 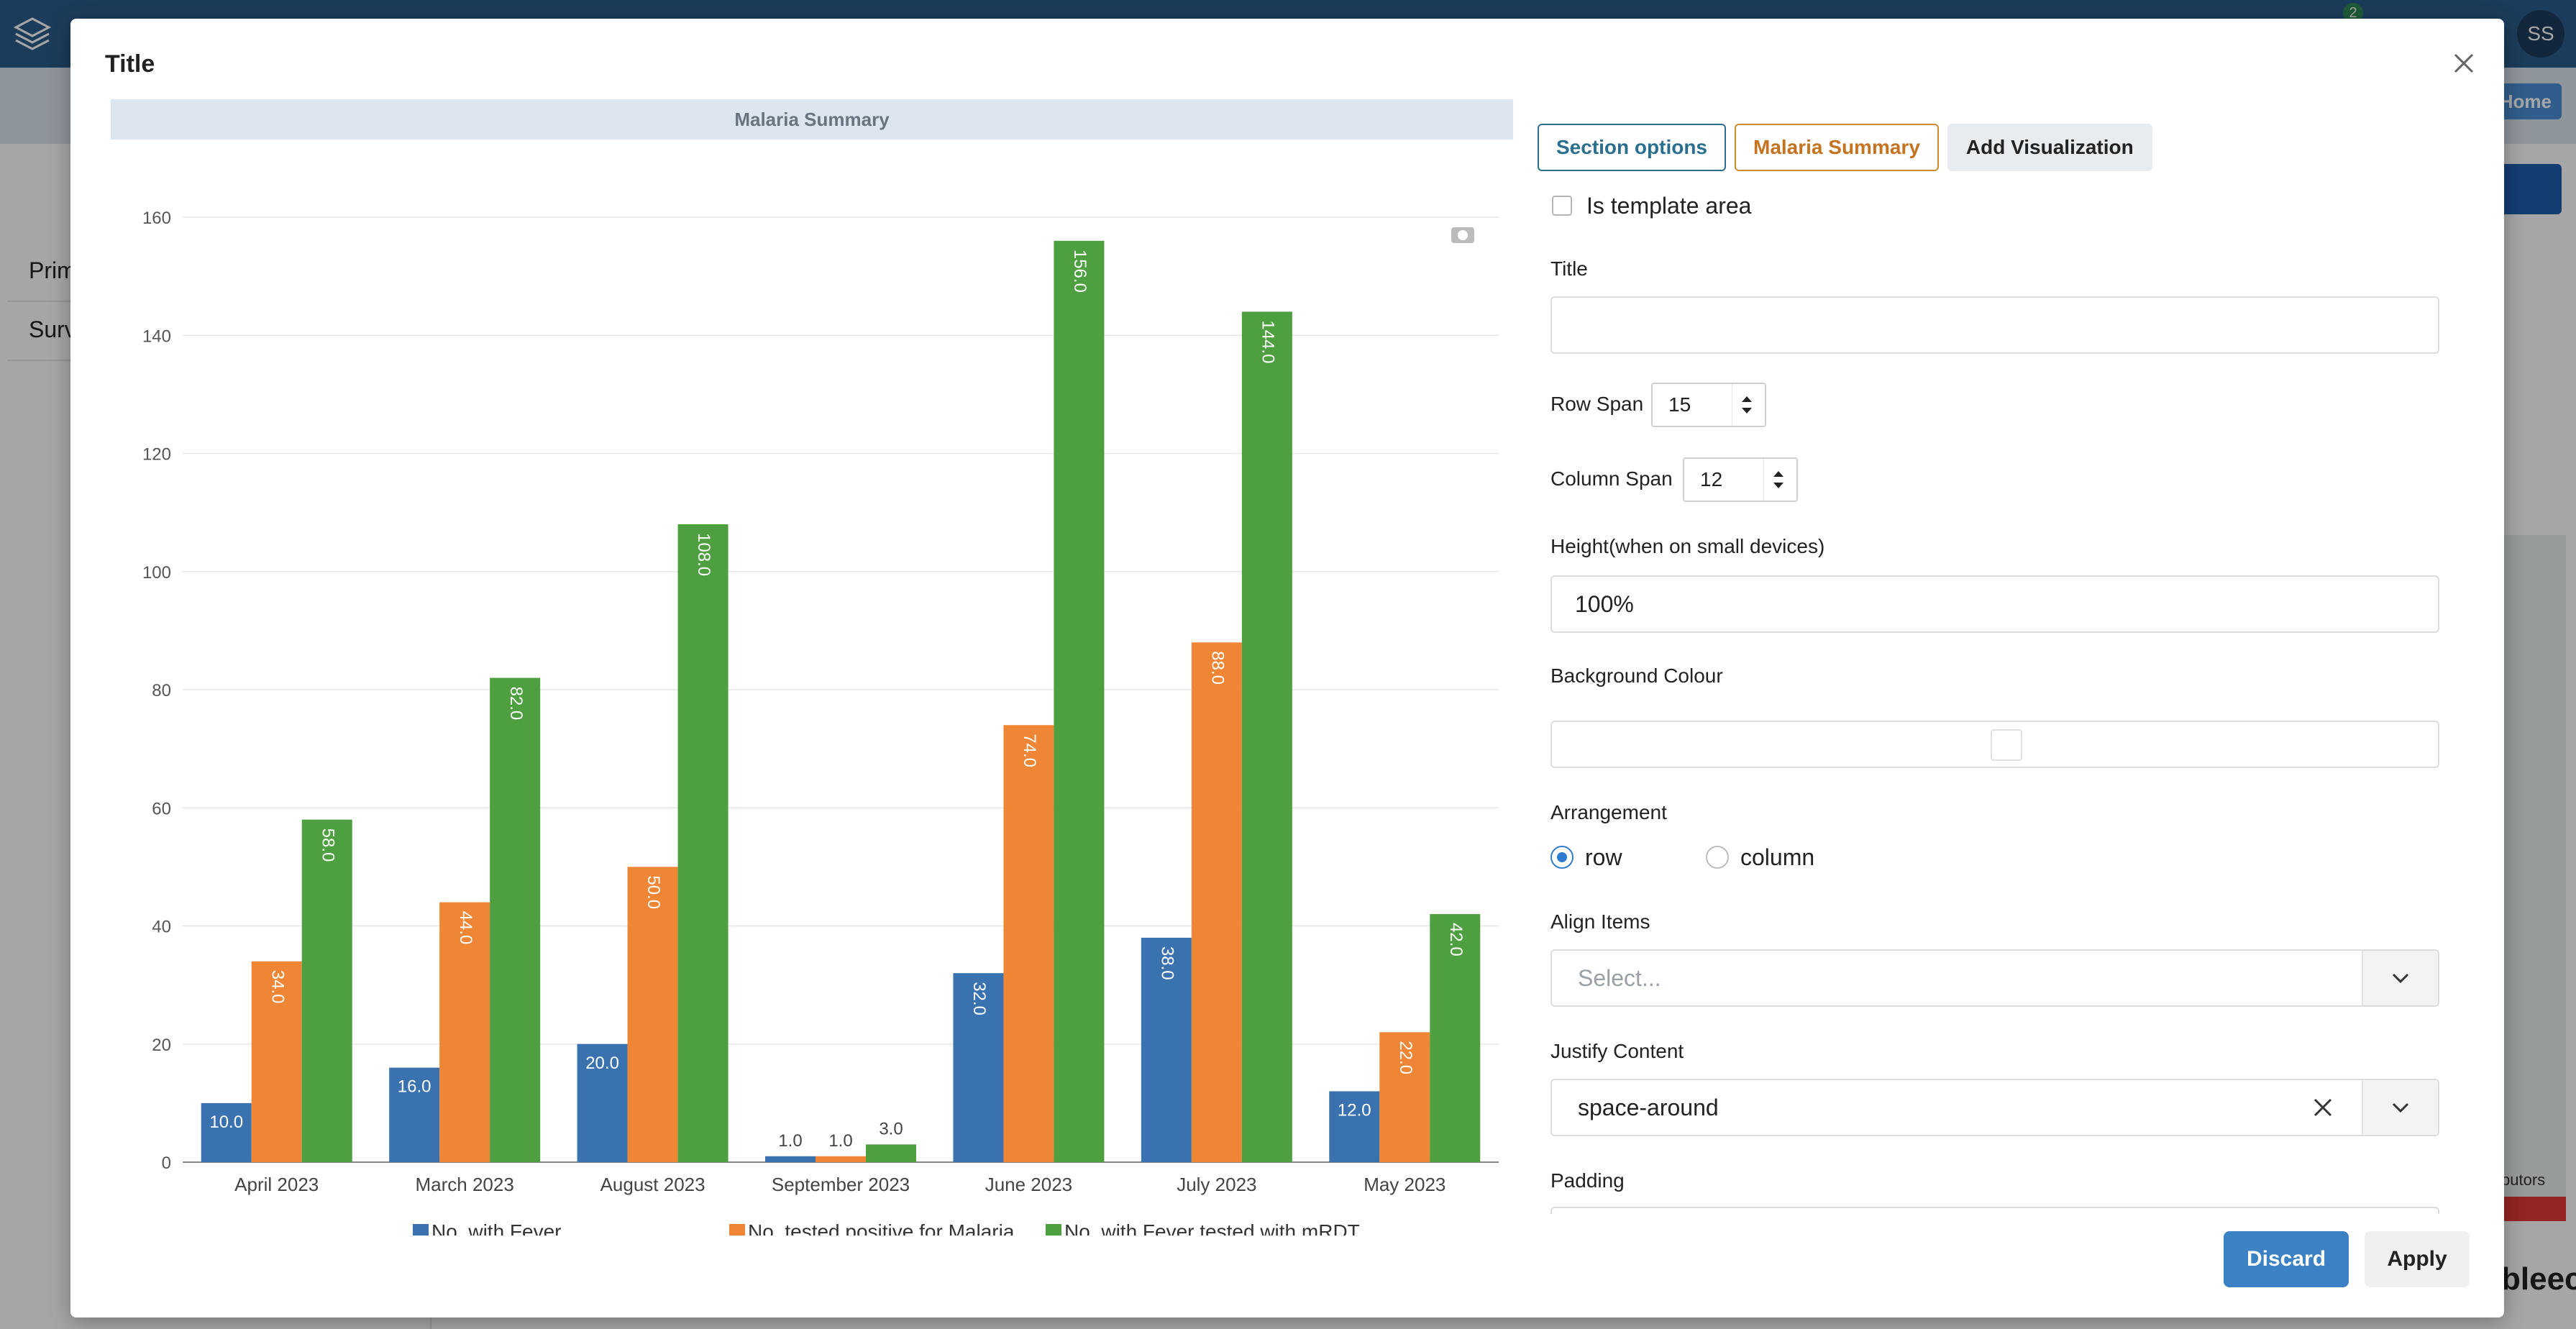 What do you see at coordinates (327, 845) in the screenshot?
I see `data-label: 58.0` at bounding box center [327, 845].